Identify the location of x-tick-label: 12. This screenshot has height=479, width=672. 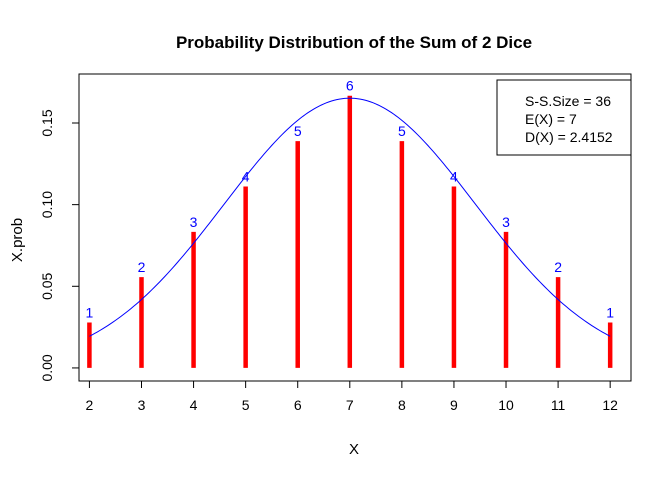
(610, 405).